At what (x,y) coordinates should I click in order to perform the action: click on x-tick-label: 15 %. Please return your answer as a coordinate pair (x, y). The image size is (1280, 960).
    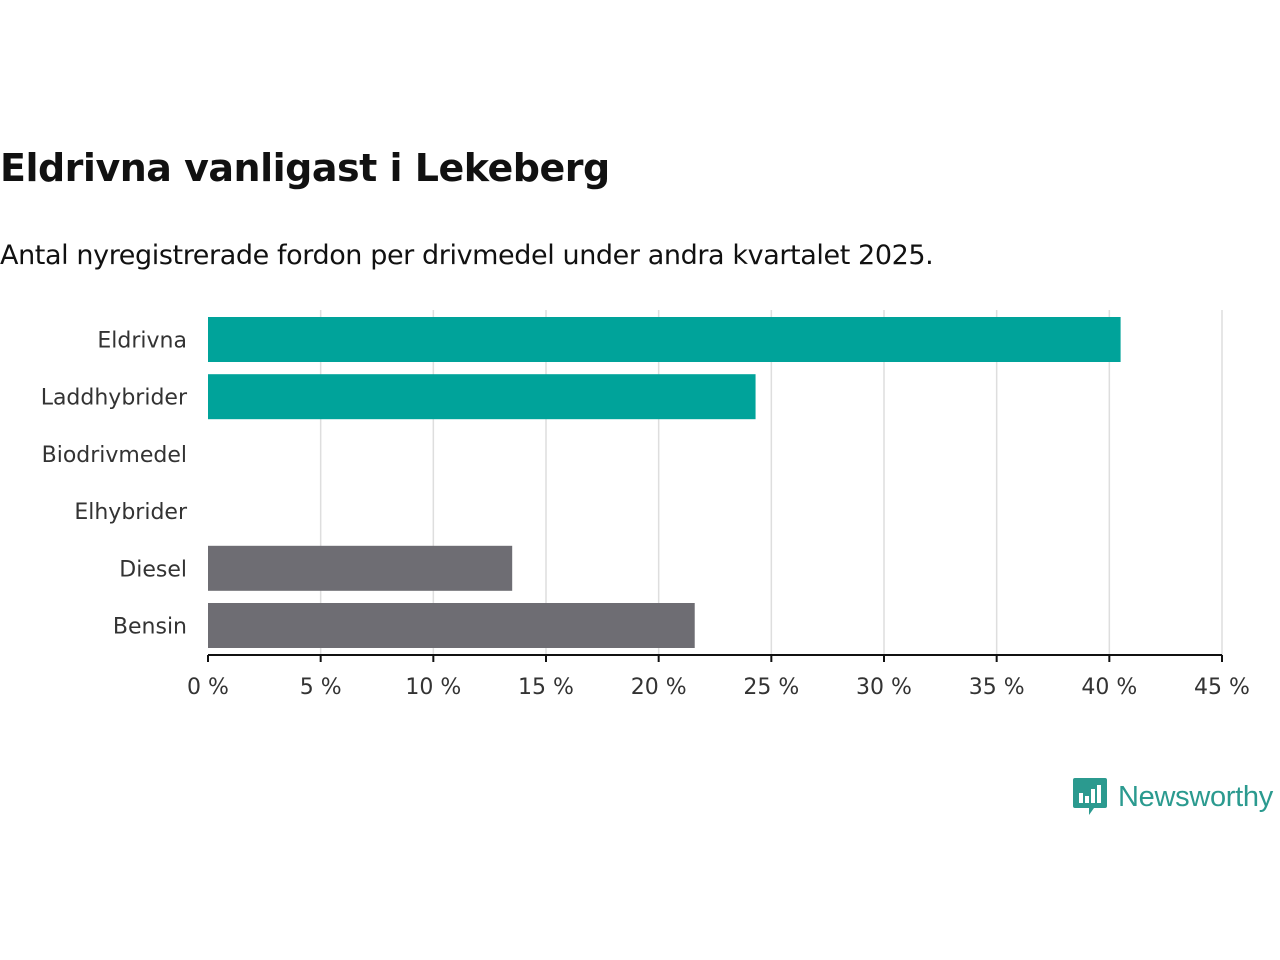
    Looking at the image, I should click on (546, 687).